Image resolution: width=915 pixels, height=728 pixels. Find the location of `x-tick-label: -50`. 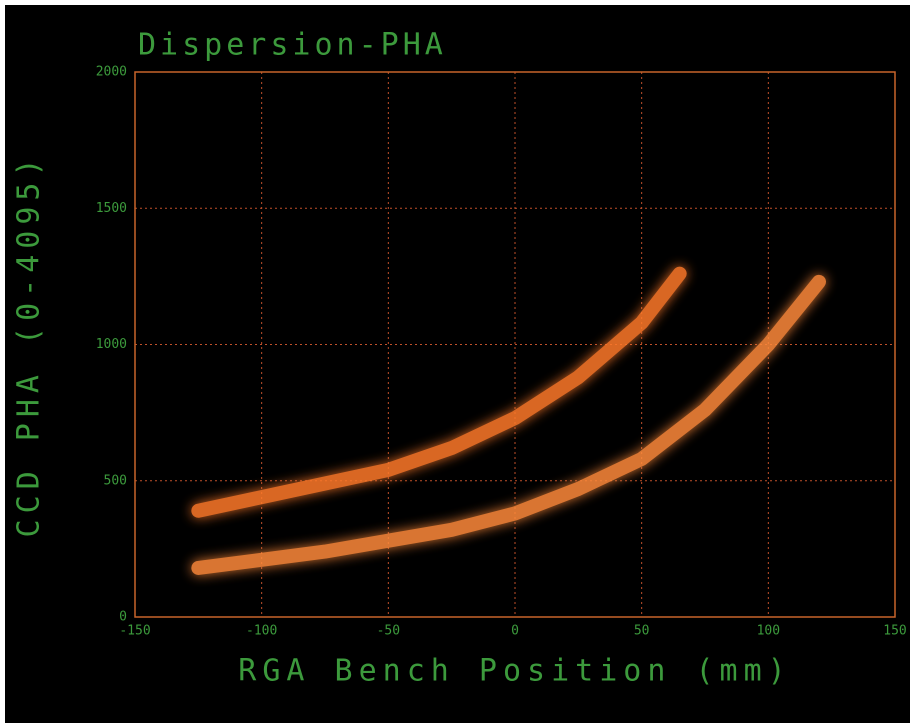

x-tick-label: -50 is located at coordinates (388, 631).